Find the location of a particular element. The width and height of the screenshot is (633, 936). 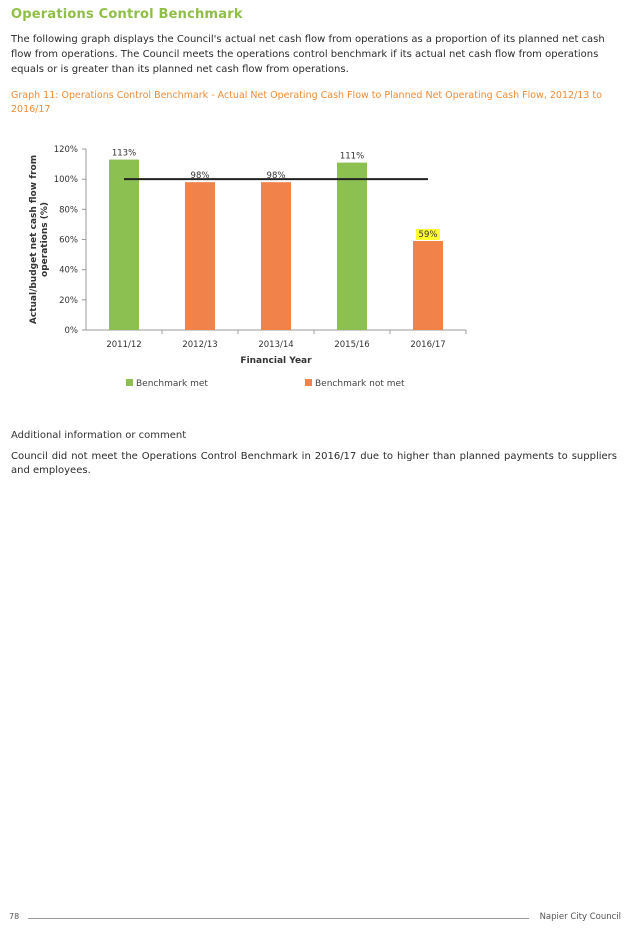

footer-organisation: Napier City Council is located at coordinates (580, 917).